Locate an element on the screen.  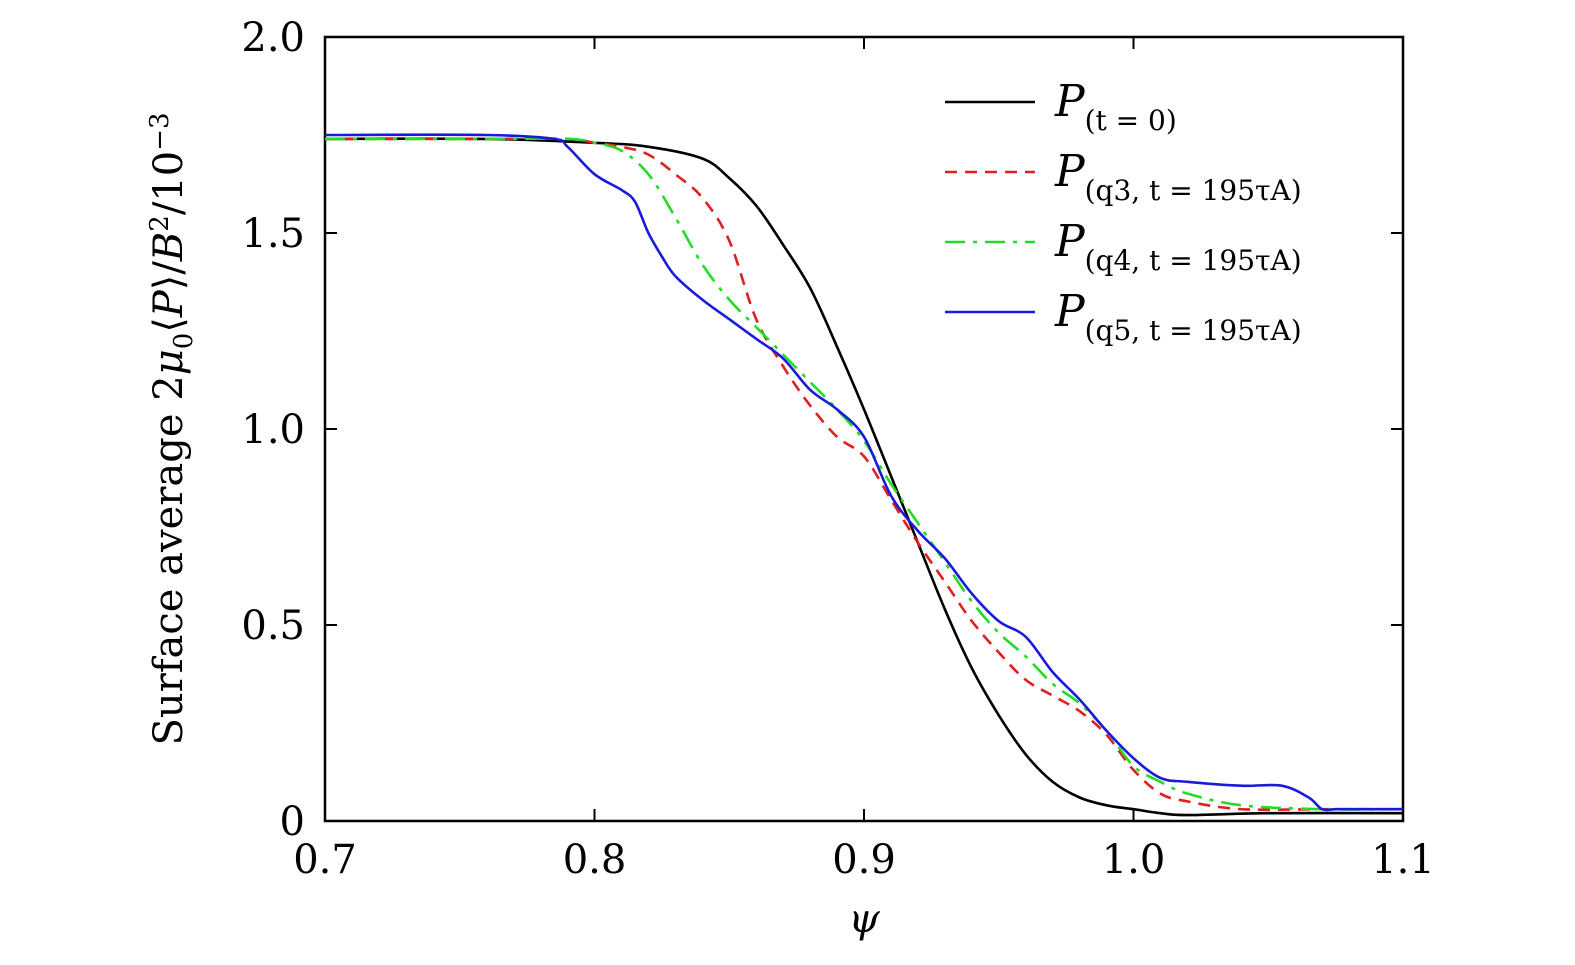
legend-label-3: P(q4, t = 195τA) is located at coordinates (1178, 246).